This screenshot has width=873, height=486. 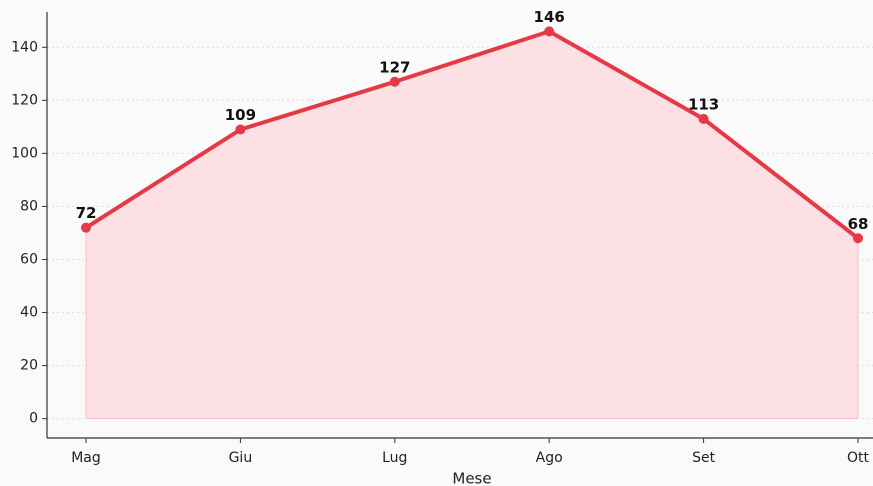 I want to click on x-tick-label: Ago, so click(x=549, y=458).